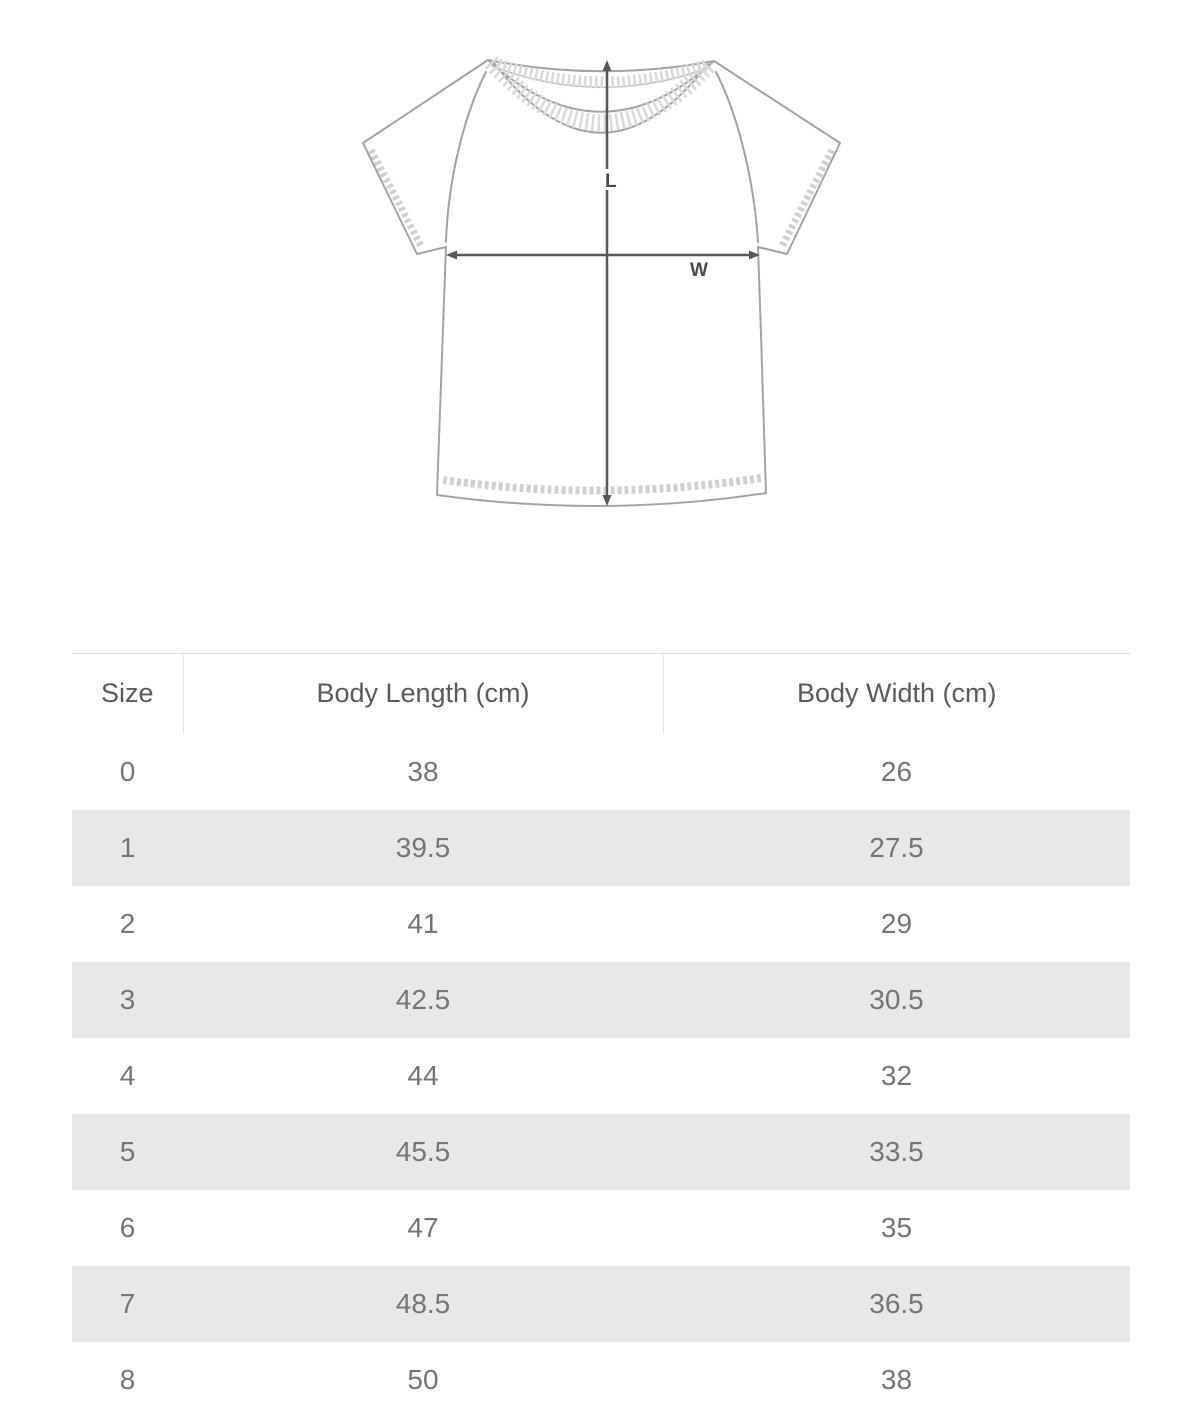 The image size is (1200, 1427). I want to click on size-cell: 2, so click(127, 923).